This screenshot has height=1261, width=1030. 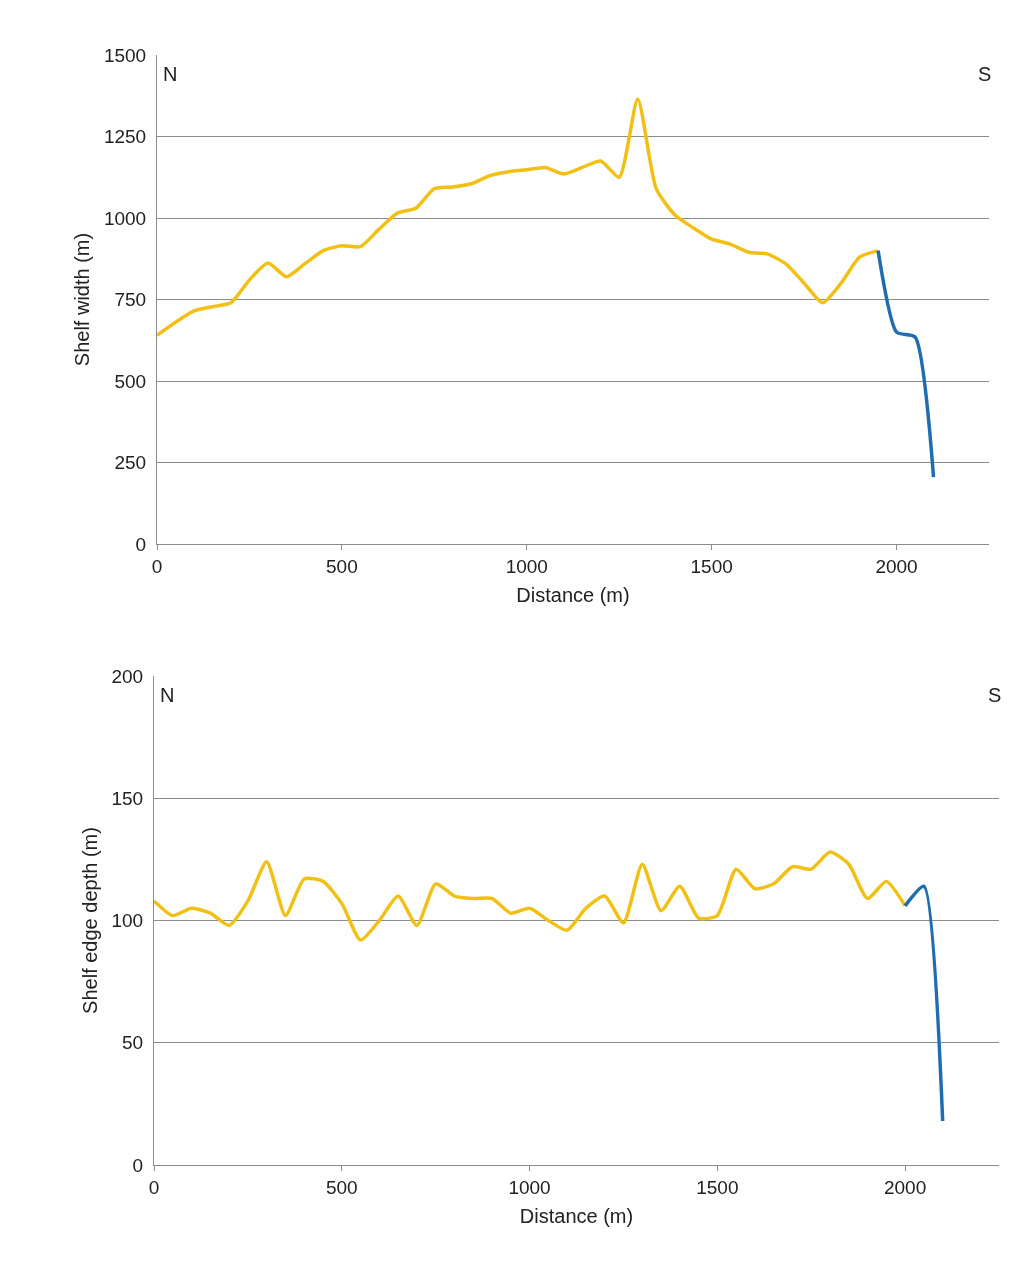 I want to click on y-tick-label: 1000, so click(x=125, y=218).